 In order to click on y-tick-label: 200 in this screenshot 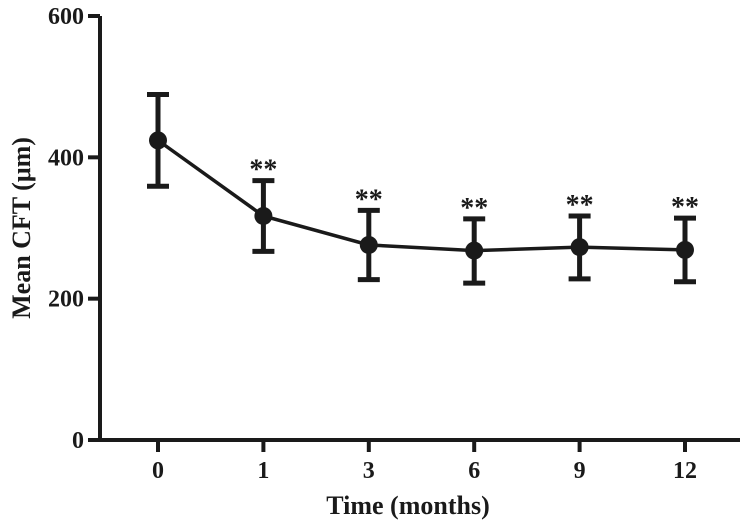, I will do `click(66, 300)`.